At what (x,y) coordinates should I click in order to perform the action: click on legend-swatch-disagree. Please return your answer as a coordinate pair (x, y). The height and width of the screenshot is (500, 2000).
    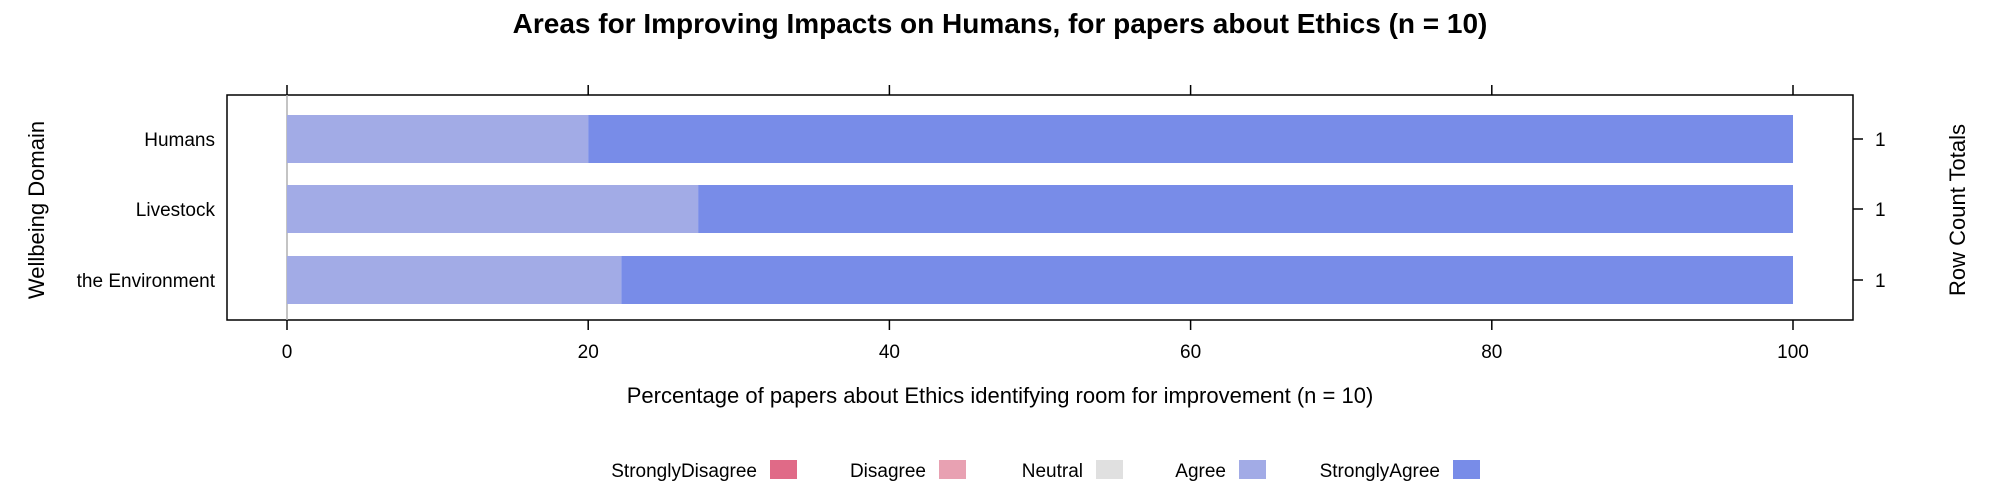
    Looking at the image, I should click on (952, 469).